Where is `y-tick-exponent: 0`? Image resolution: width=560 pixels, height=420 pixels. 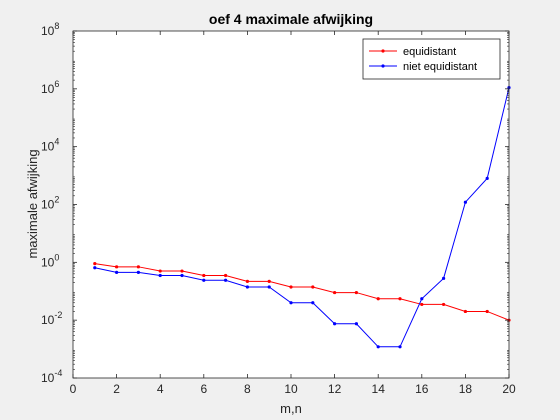 y-tick-exponent: 0 is located at coordinates (56, 257).